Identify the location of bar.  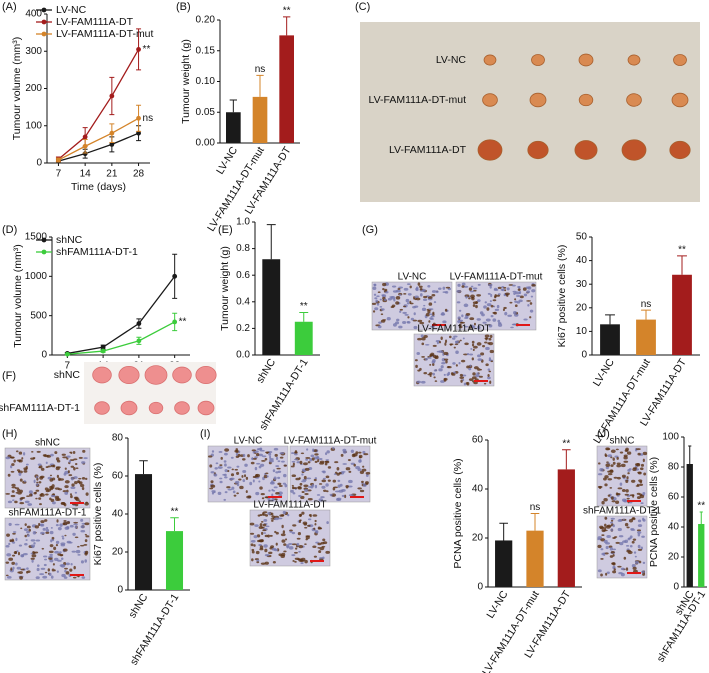
(701, 555).